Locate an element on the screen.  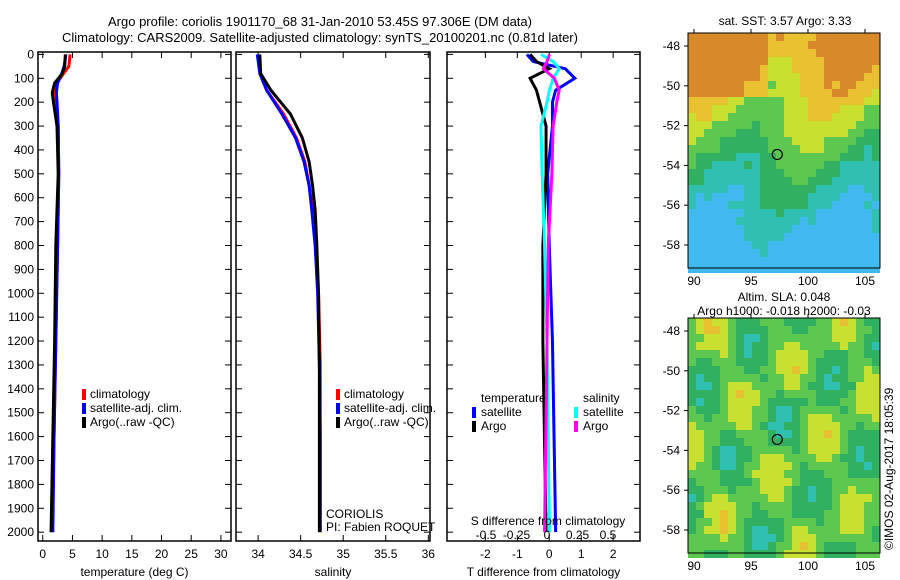
legend-label: Argo(..raw -QC) is located at coordinates (132, 422).